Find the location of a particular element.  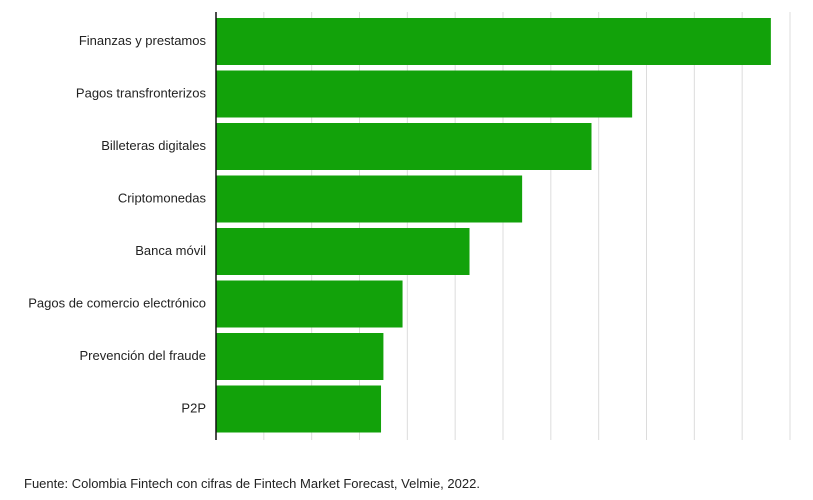

category-label: Pagos de comercio electrónico is located at coordinates (117, 302).